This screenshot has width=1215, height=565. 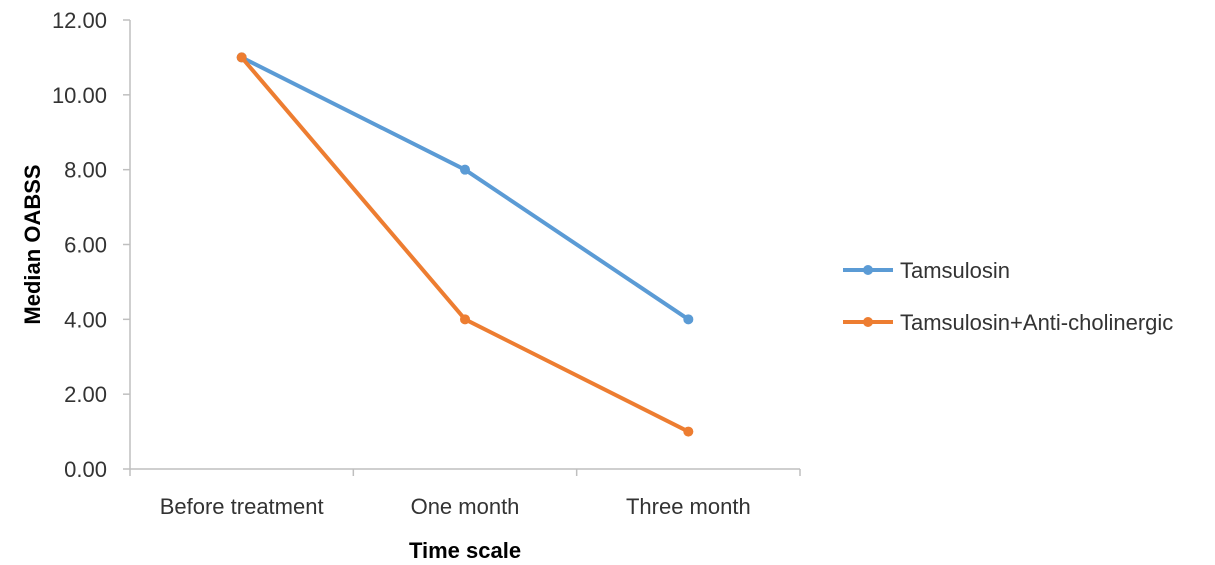 I want to click on y-tick-label: 10.00, so click(x=79, y=95).